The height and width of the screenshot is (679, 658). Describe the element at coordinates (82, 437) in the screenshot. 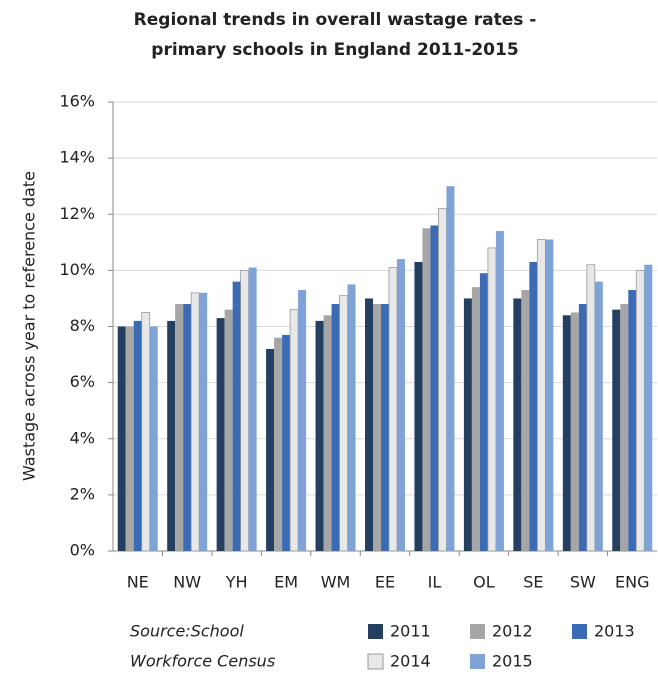

I see `y-tick-label: 4%` at that location.